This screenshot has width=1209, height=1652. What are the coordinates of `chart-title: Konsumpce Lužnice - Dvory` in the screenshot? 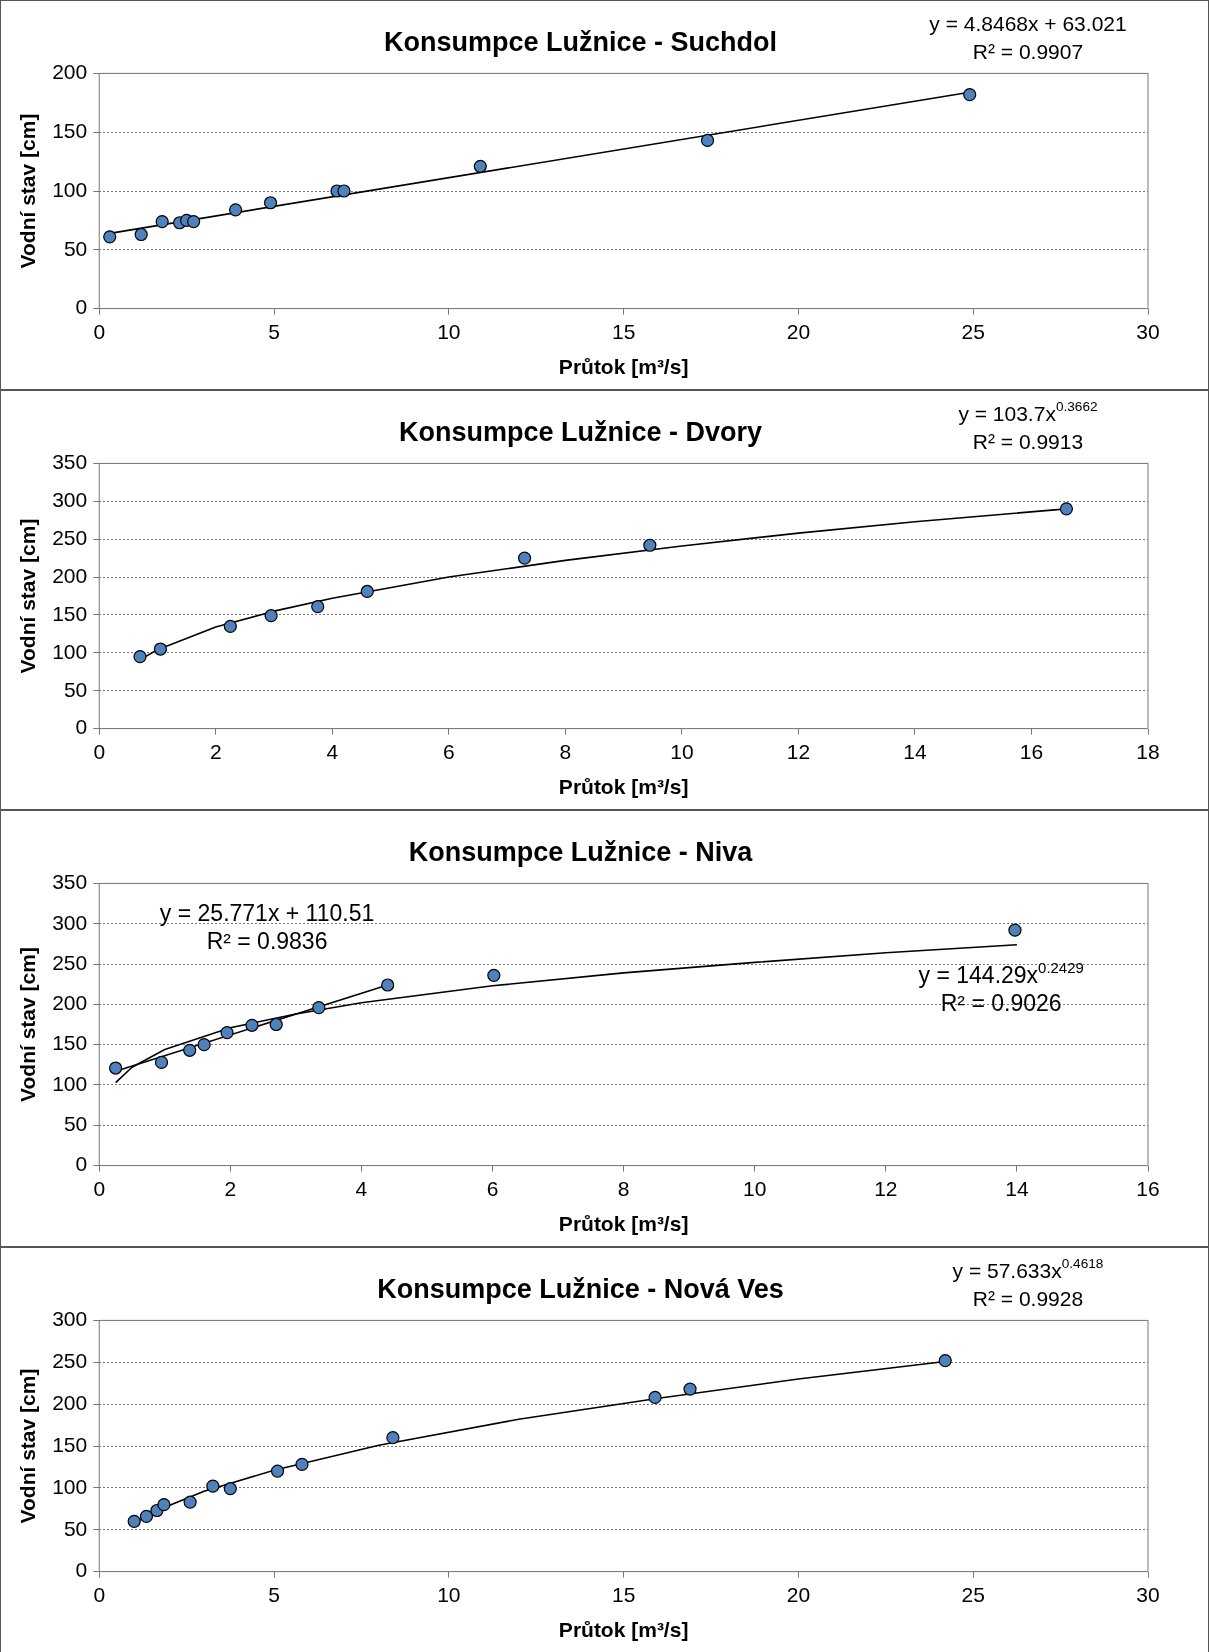 It's located at (580, 431).